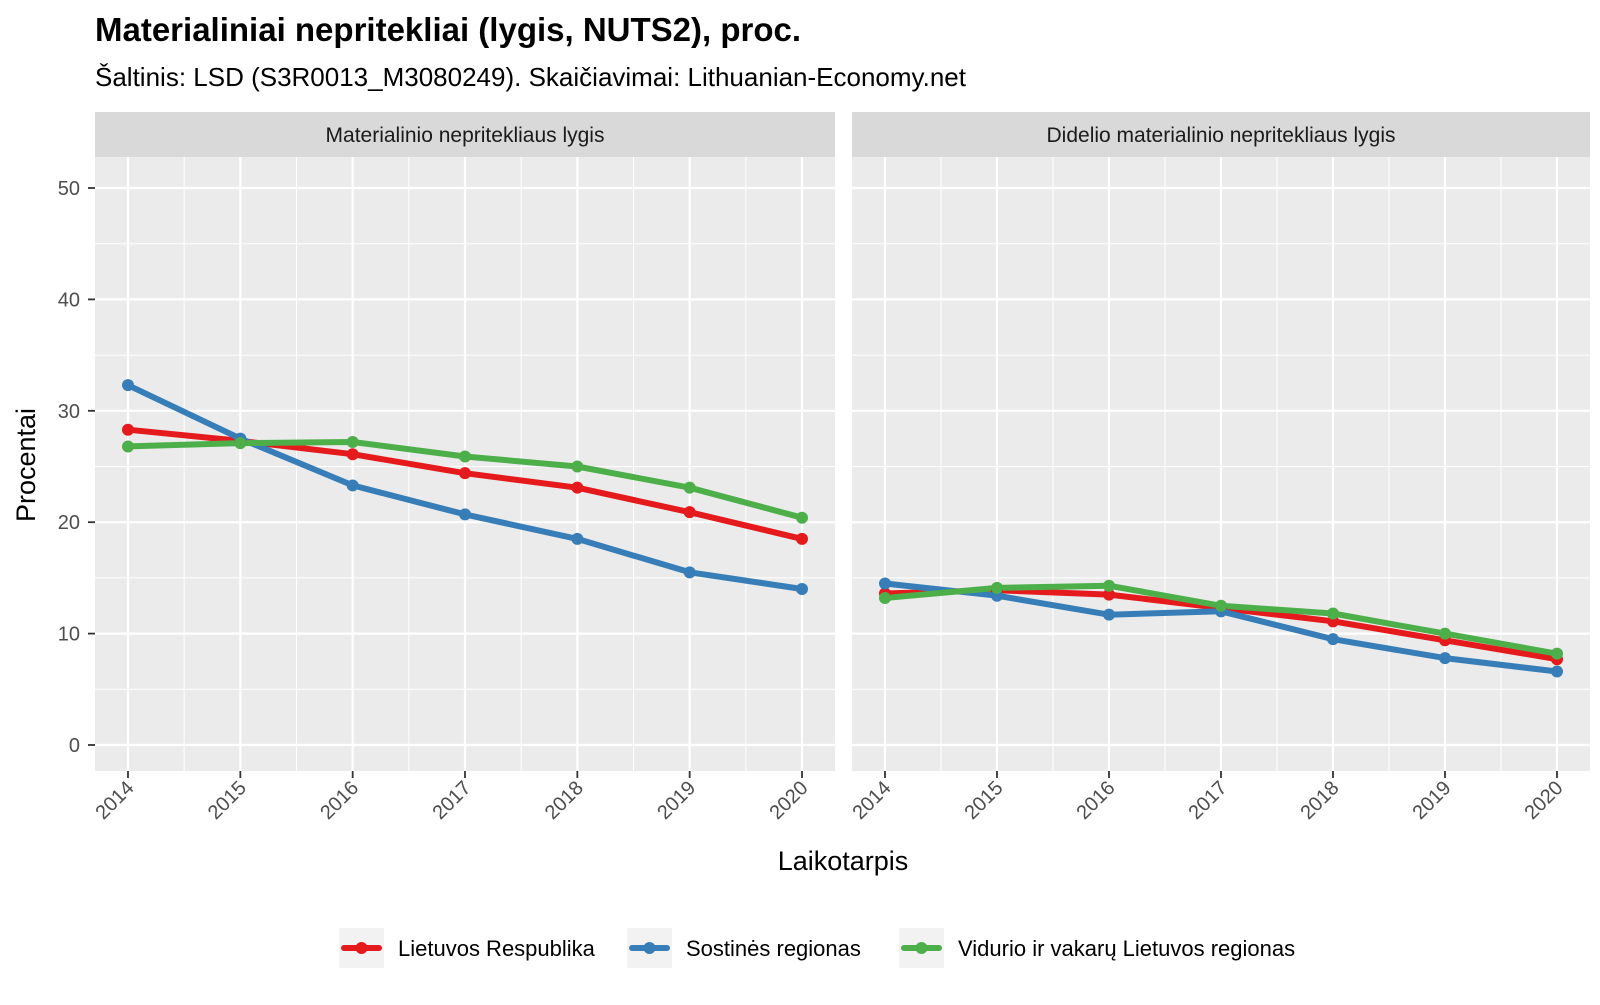  I want to click on legend-label: Vidurio ir vakarų Lietuvos regionas, so click(1126, 948).